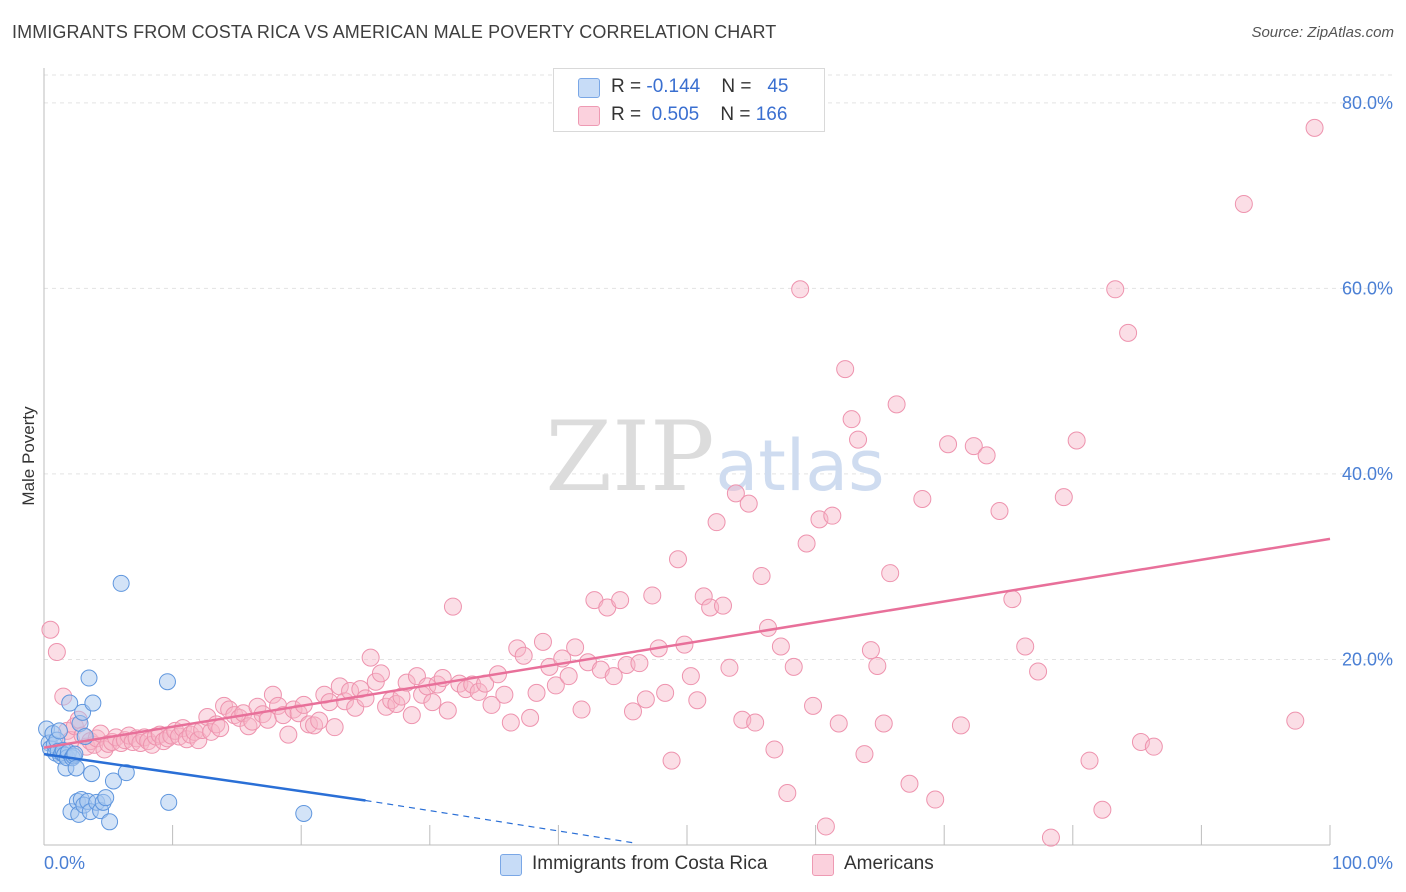  I want to click on x-tick-label: 0.0%, so click(64, 863).